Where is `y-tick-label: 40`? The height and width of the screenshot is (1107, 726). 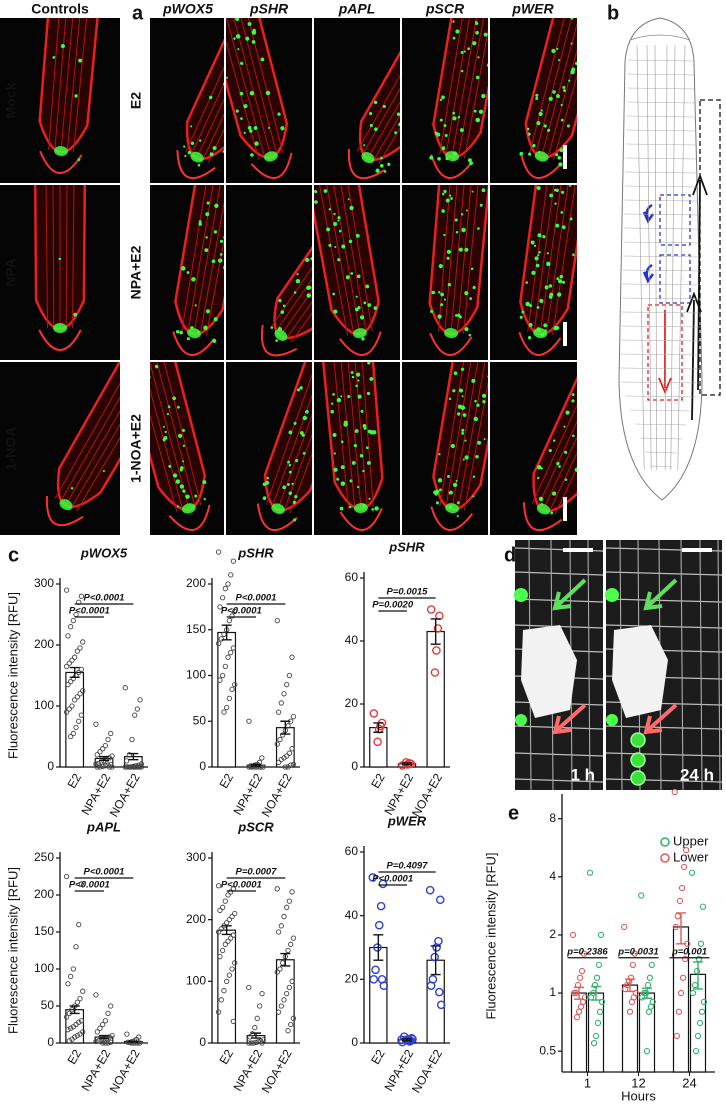
y-tick-label: 40 is located at coordinates (352, 915).